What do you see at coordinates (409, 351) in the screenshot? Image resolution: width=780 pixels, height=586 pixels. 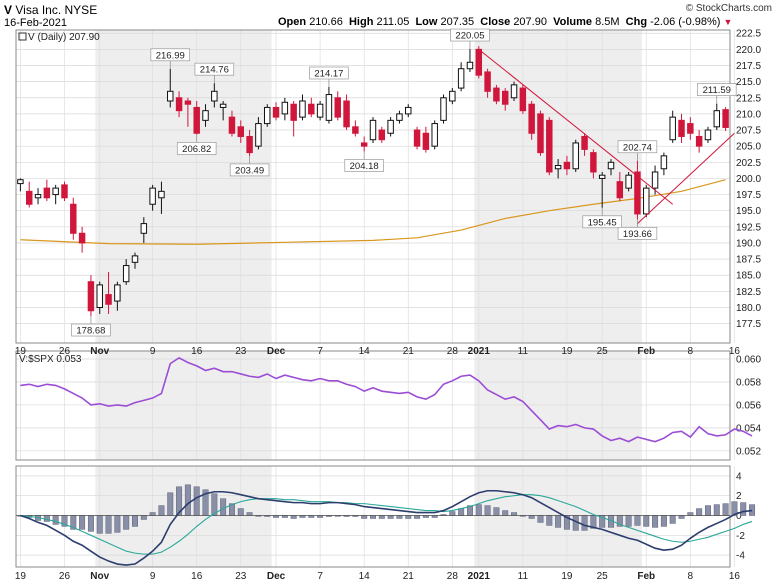 I see `xtick-label-top: 21` at bounding box center [409, 351].